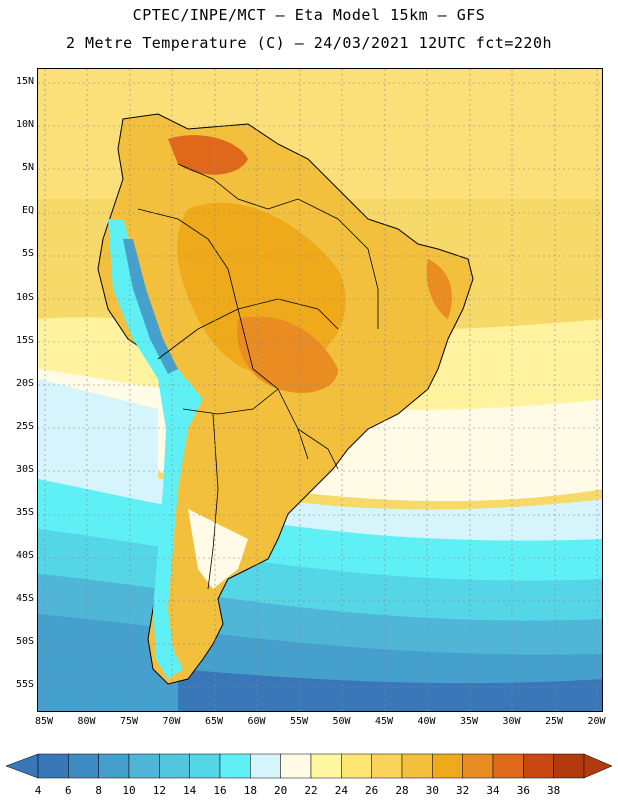  What do you see at coordinates (523, 790) in the screenshot?
I see `colorbar-label: 36` at bounding box center [523, 790].